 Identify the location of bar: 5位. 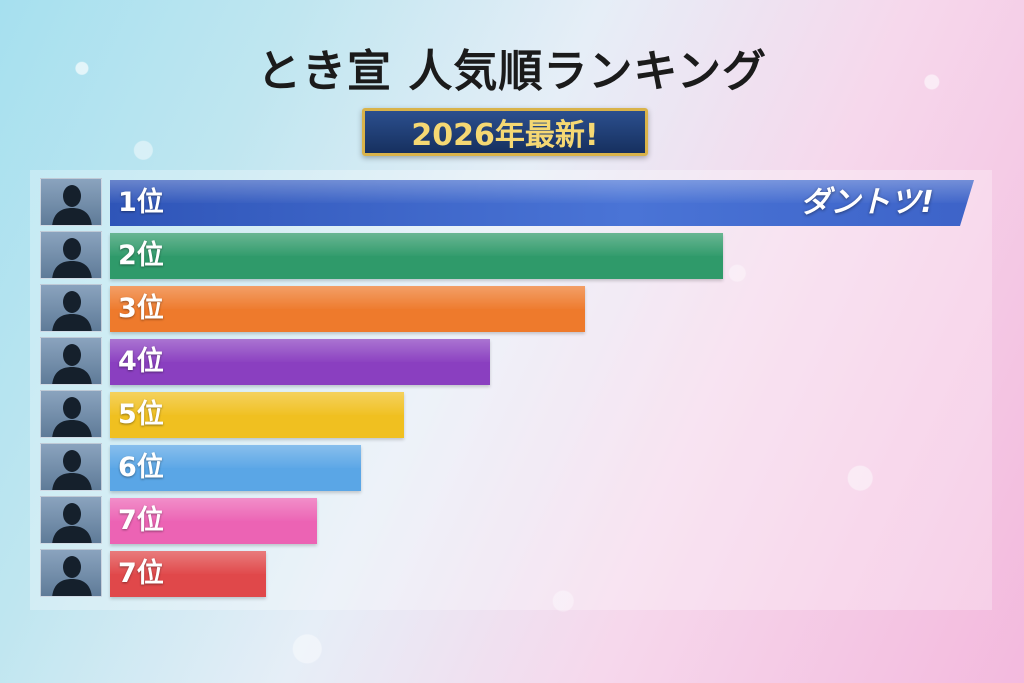
(257, 415).